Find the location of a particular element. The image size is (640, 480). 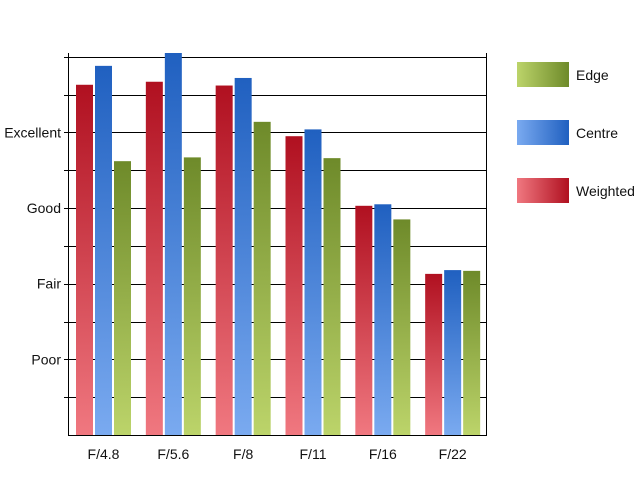

y-tick-label-fair: Fair is located at coordinates (49, 284).